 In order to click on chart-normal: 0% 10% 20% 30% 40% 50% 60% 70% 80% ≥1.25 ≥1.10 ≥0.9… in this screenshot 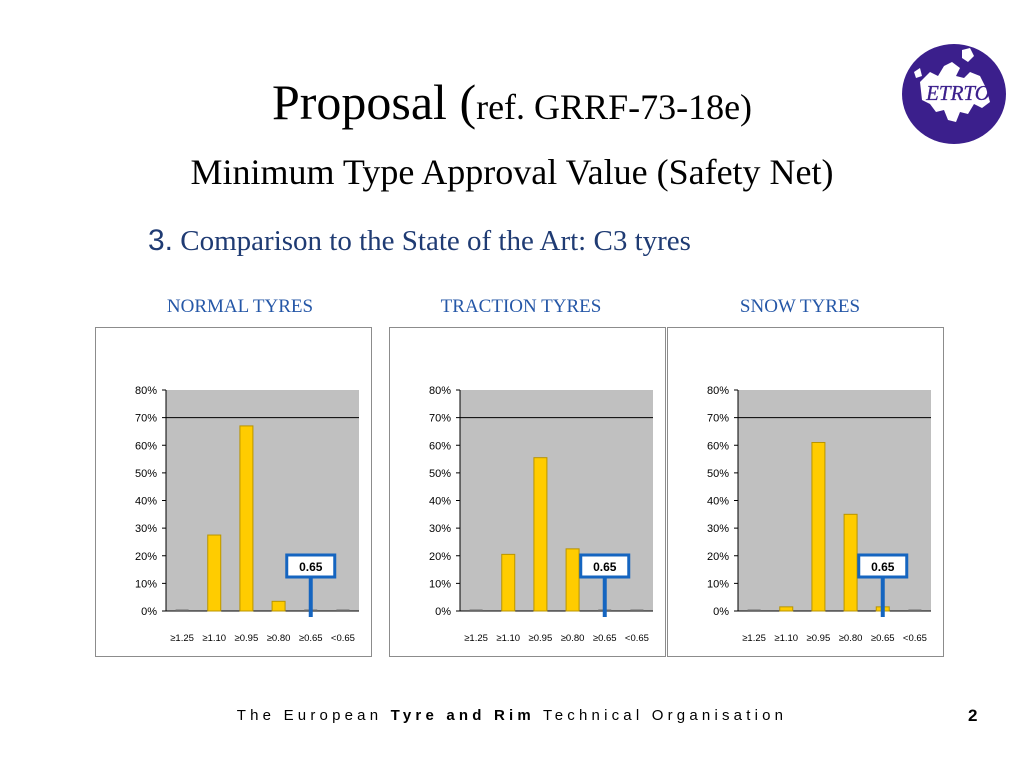, I will do `click(247, 514)`.